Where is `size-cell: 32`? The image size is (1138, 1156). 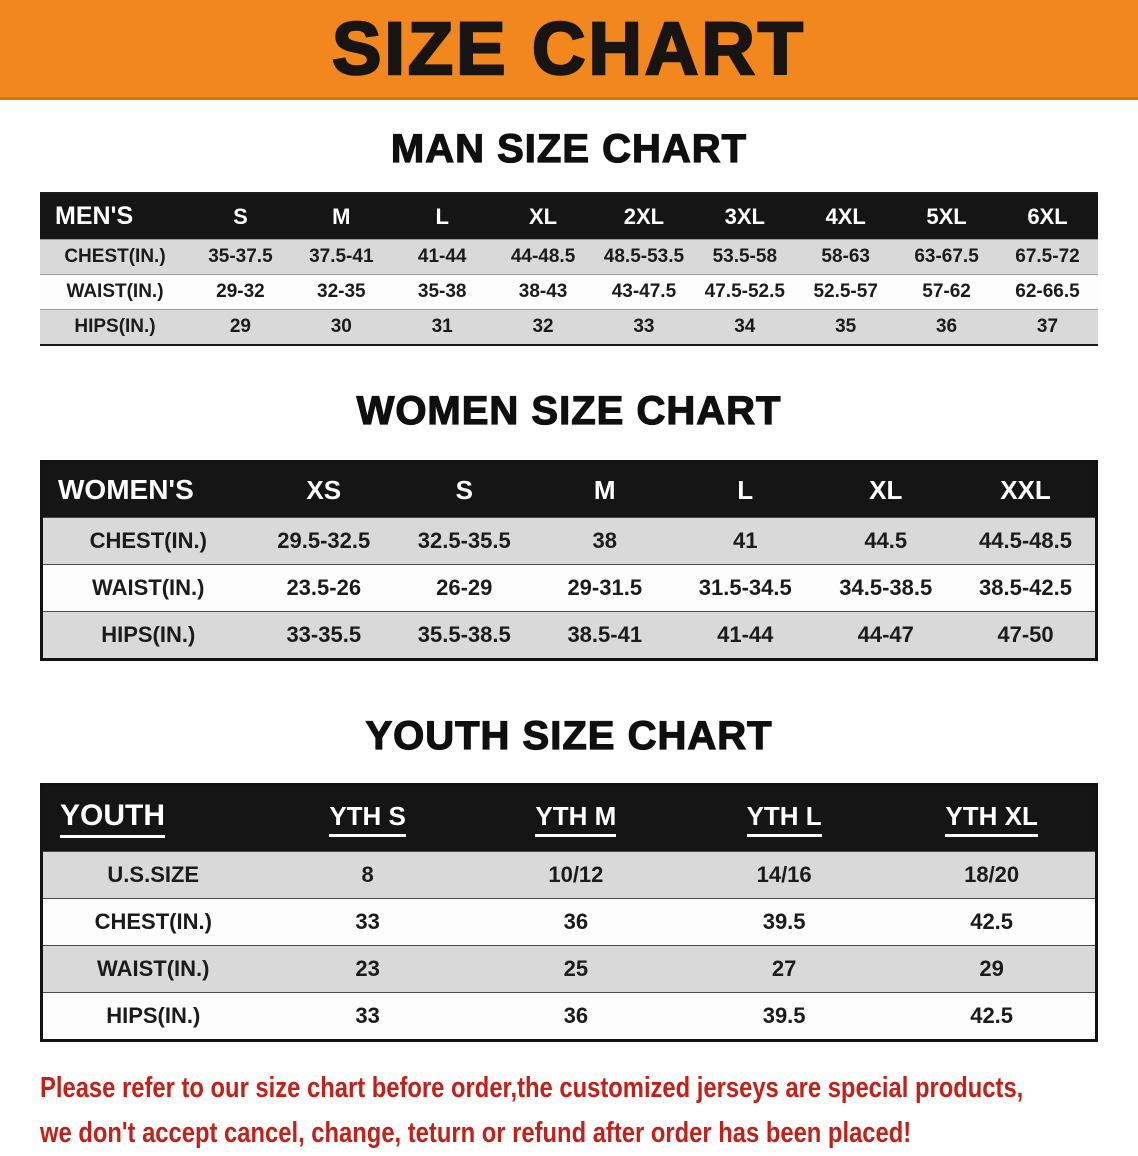
size-cell: 32 is located at coordinates (543, 326).